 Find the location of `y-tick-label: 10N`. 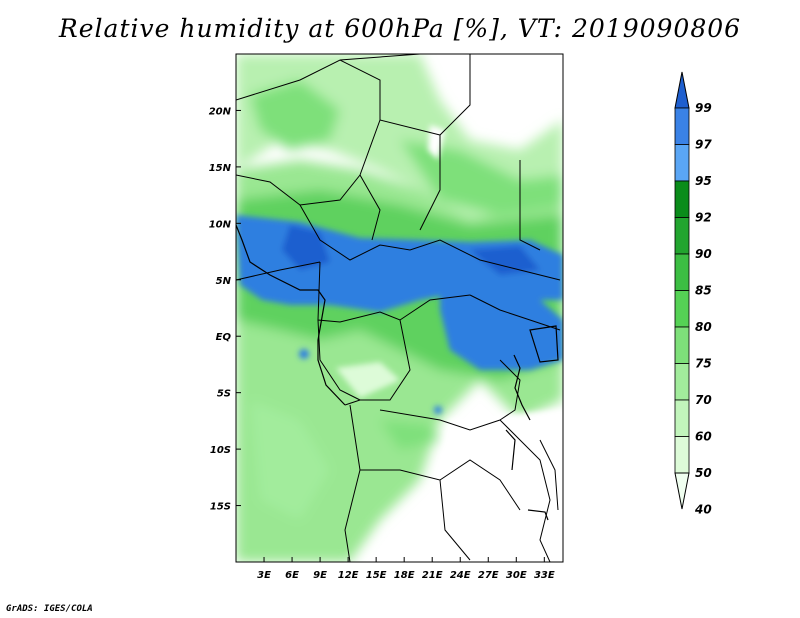

y-tick-label: 10N is located at coordinates (220, 224).